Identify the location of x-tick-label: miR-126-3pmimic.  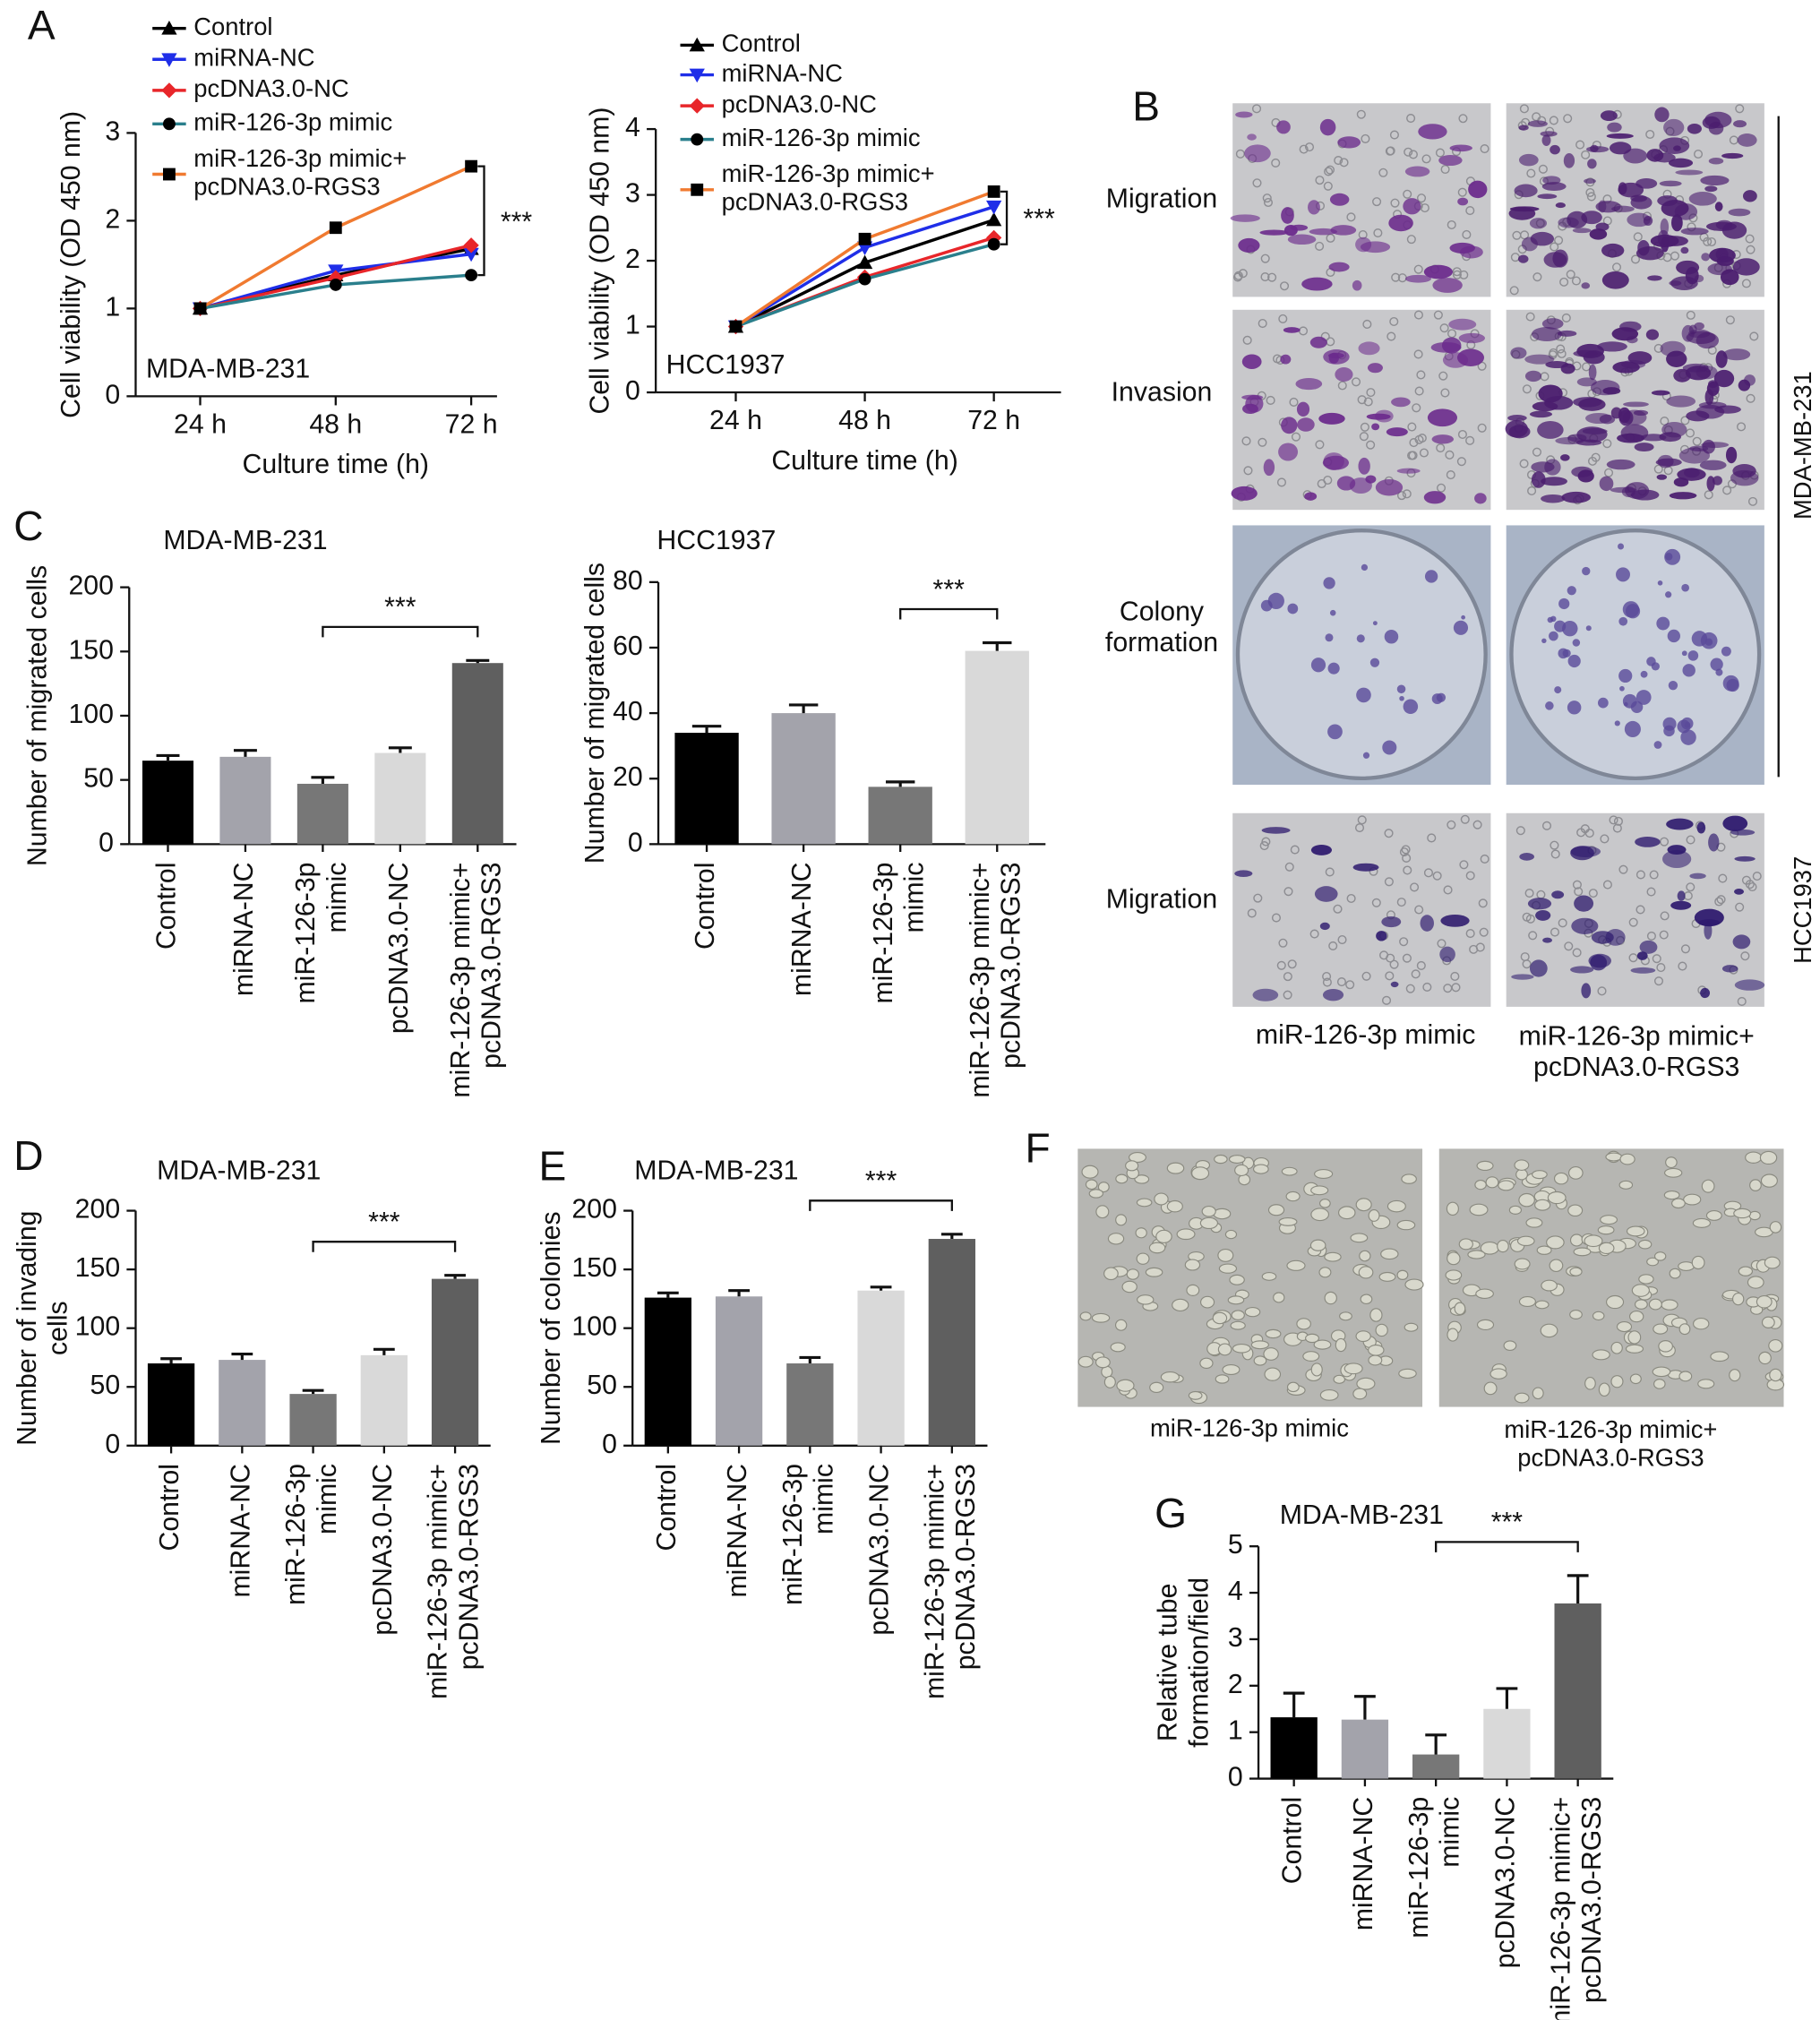
(1434, 1867).